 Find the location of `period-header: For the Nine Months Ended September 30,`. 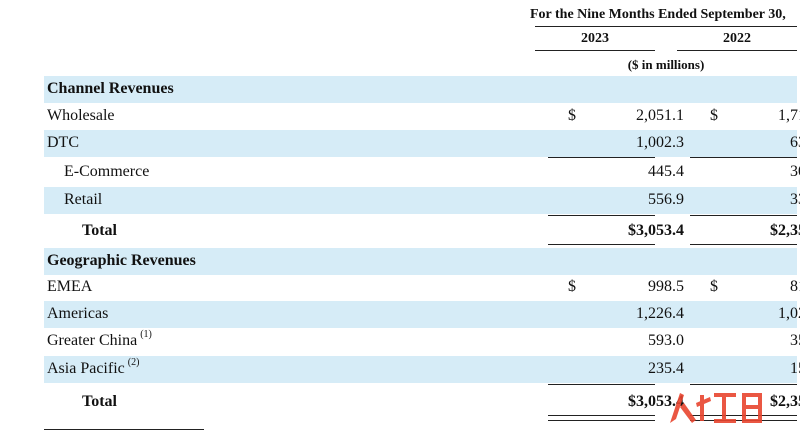

period-header: For the Nine Months Ended September 30, is located at coordinates (658, 14).